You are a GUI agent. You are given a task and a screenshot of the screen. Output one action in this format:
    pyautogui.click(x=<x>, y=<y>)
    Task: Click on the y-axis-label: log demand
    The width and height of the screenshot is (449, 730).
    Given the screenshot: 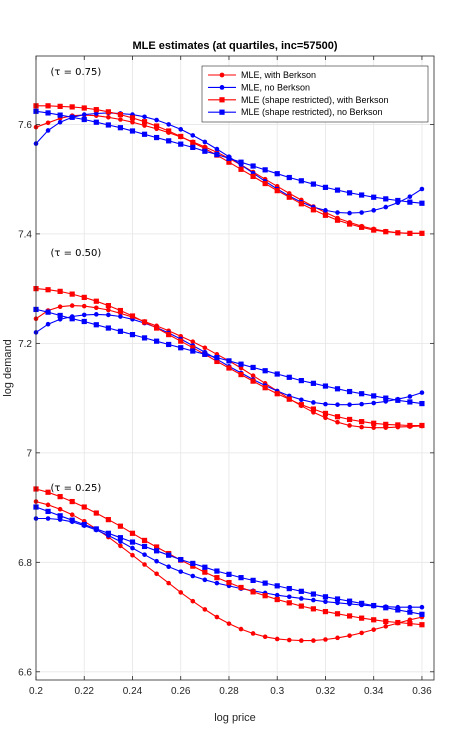 What is the action you would take?
    pyautogui.click(x=8, y=368)
    